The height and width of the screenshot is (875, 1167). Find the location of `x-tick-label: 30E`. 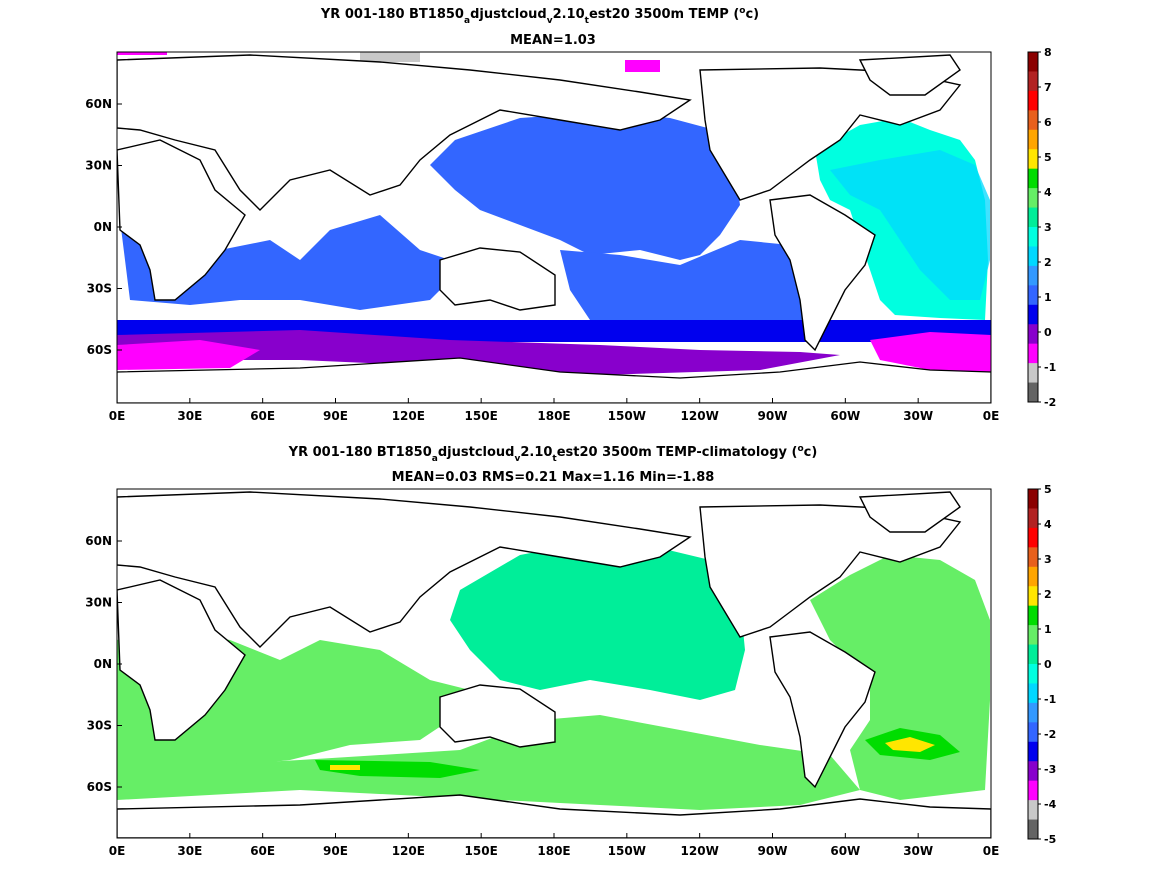

x-tick-label: 30E is located at coordinates (189, 416).